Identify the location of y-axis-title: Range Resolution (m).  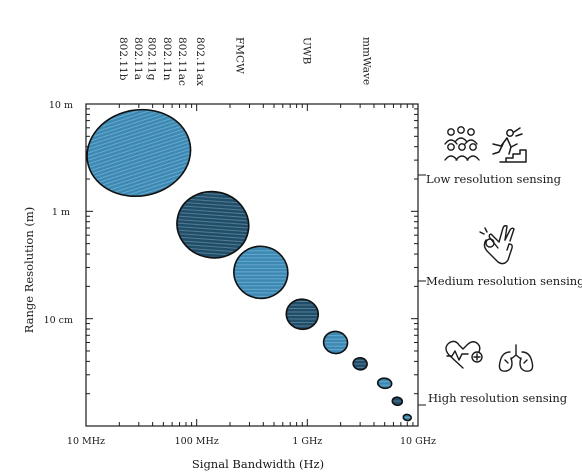
(29, 270).